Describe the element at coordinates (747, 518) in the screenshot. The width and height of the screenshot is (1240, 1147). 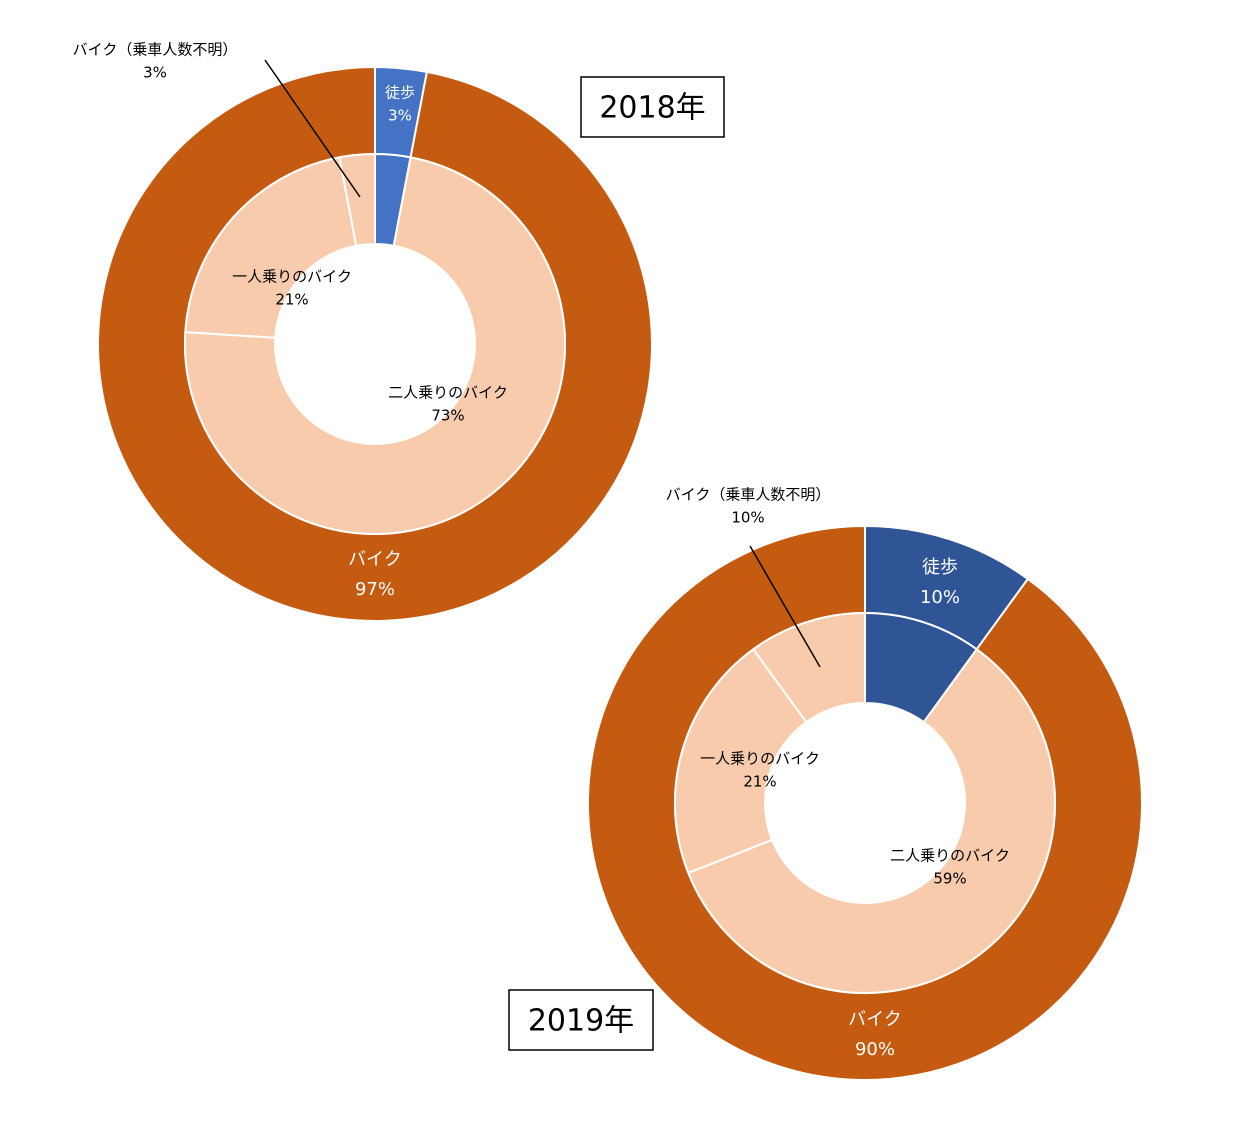
I see `inner-value-label: 10%` at that location.